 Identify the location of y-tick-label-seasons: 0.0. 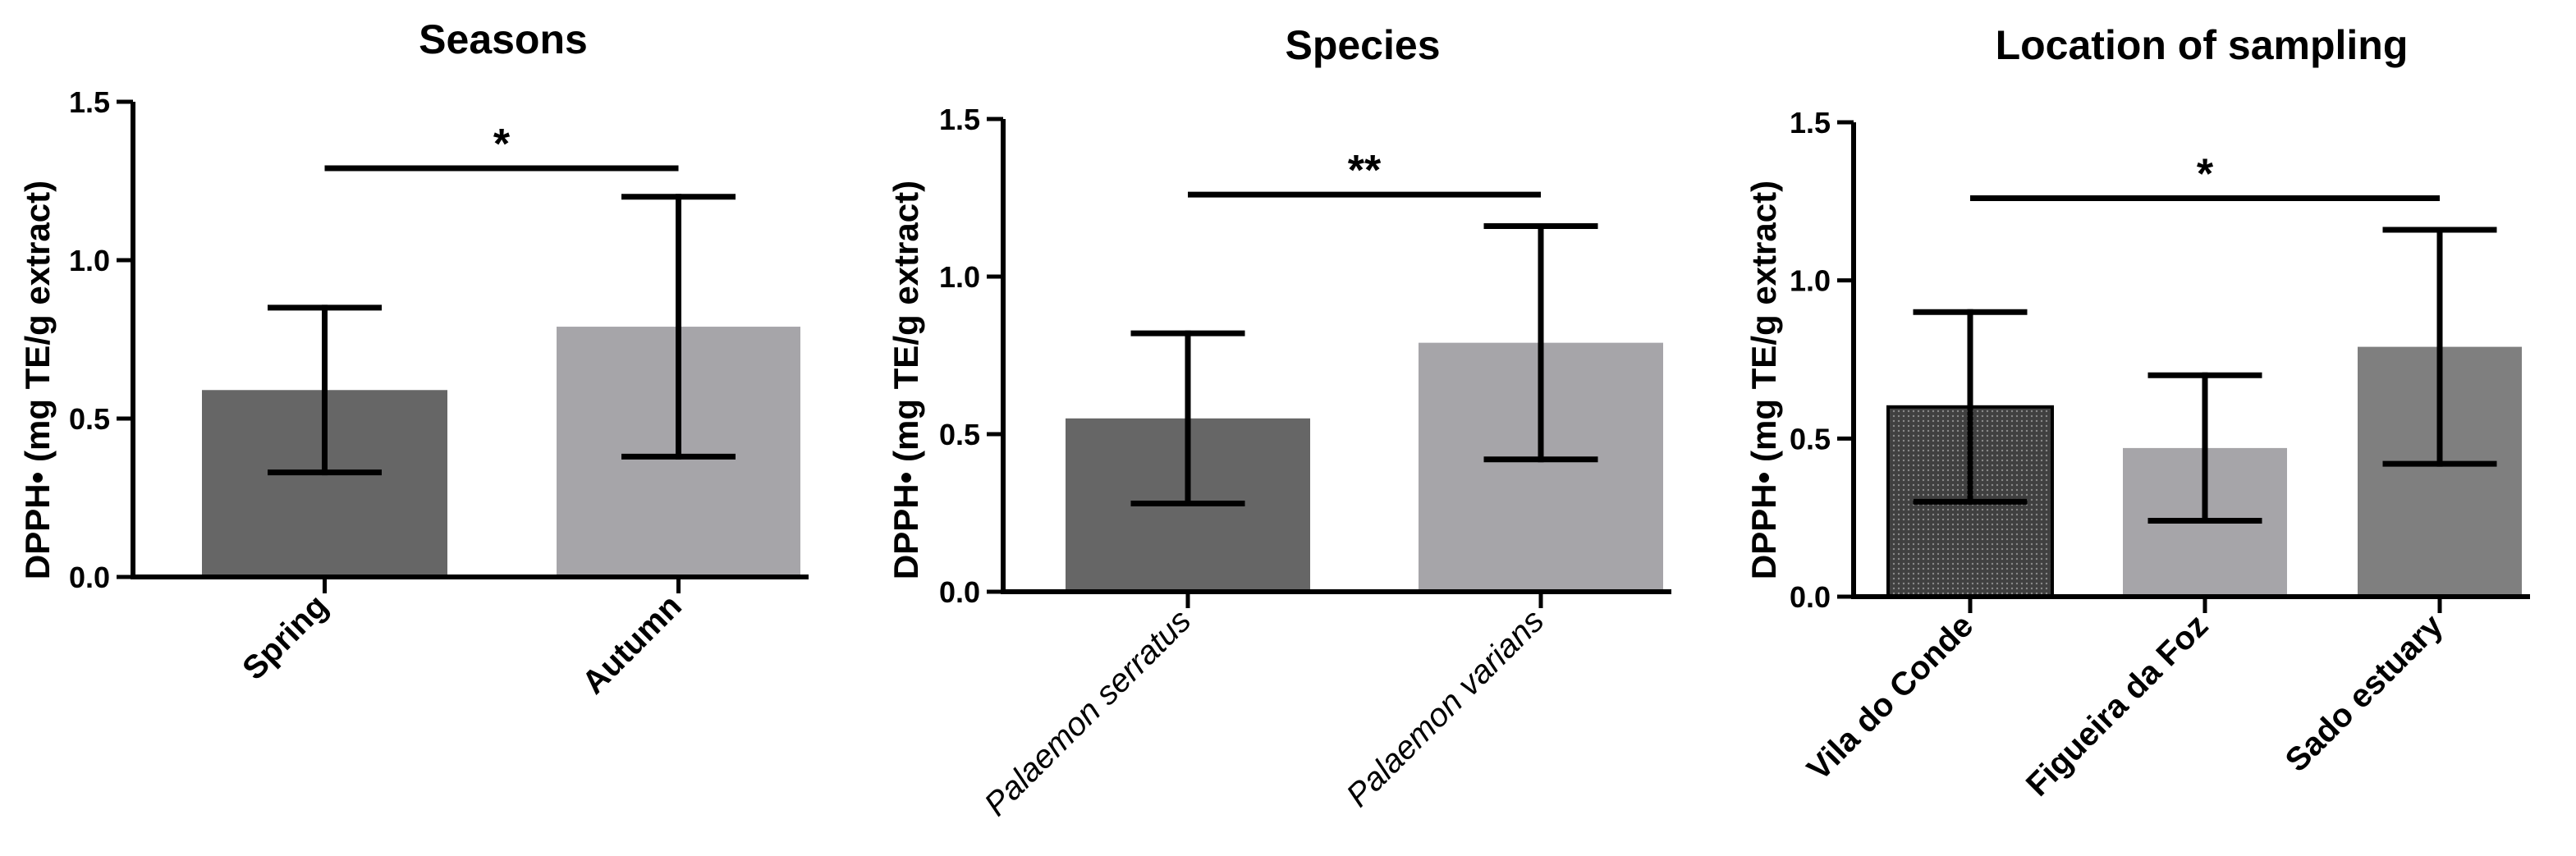
(89, 577).